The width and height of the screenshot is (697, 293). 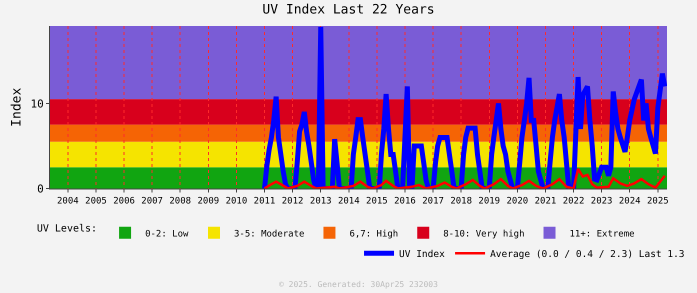 What do you see at coordinates (545, 201) in the screenshot?
I see `x-tick-label: 2021` at bounding box center [545, 201].